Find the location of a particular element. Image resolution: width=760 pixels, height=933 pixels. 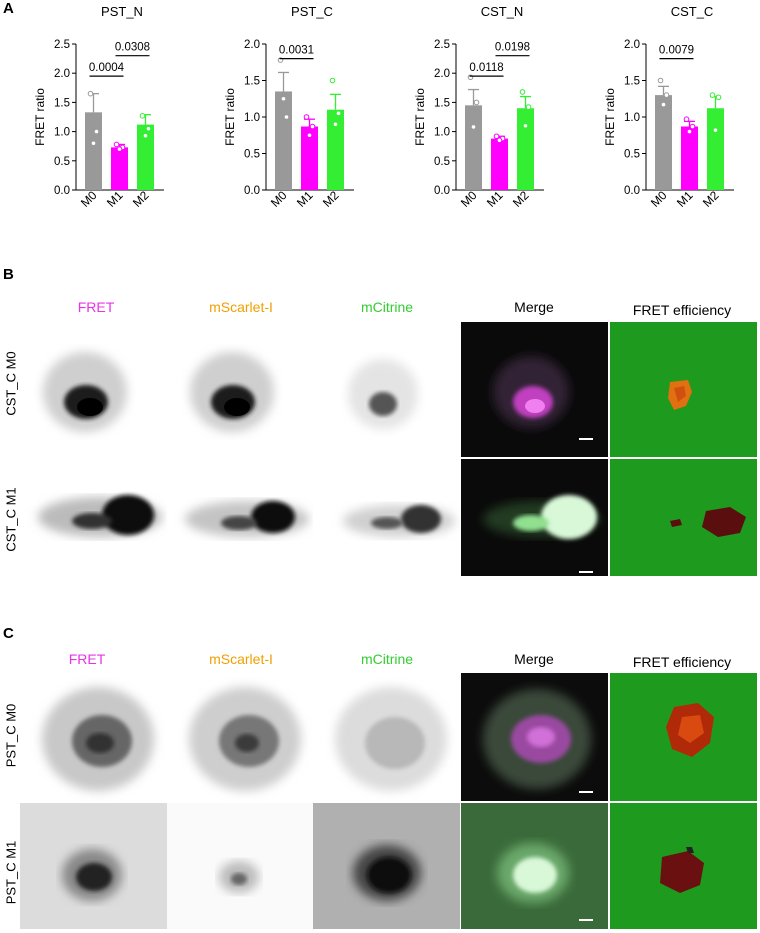

chart-title: CST_C is located at coordinates (692, 11).